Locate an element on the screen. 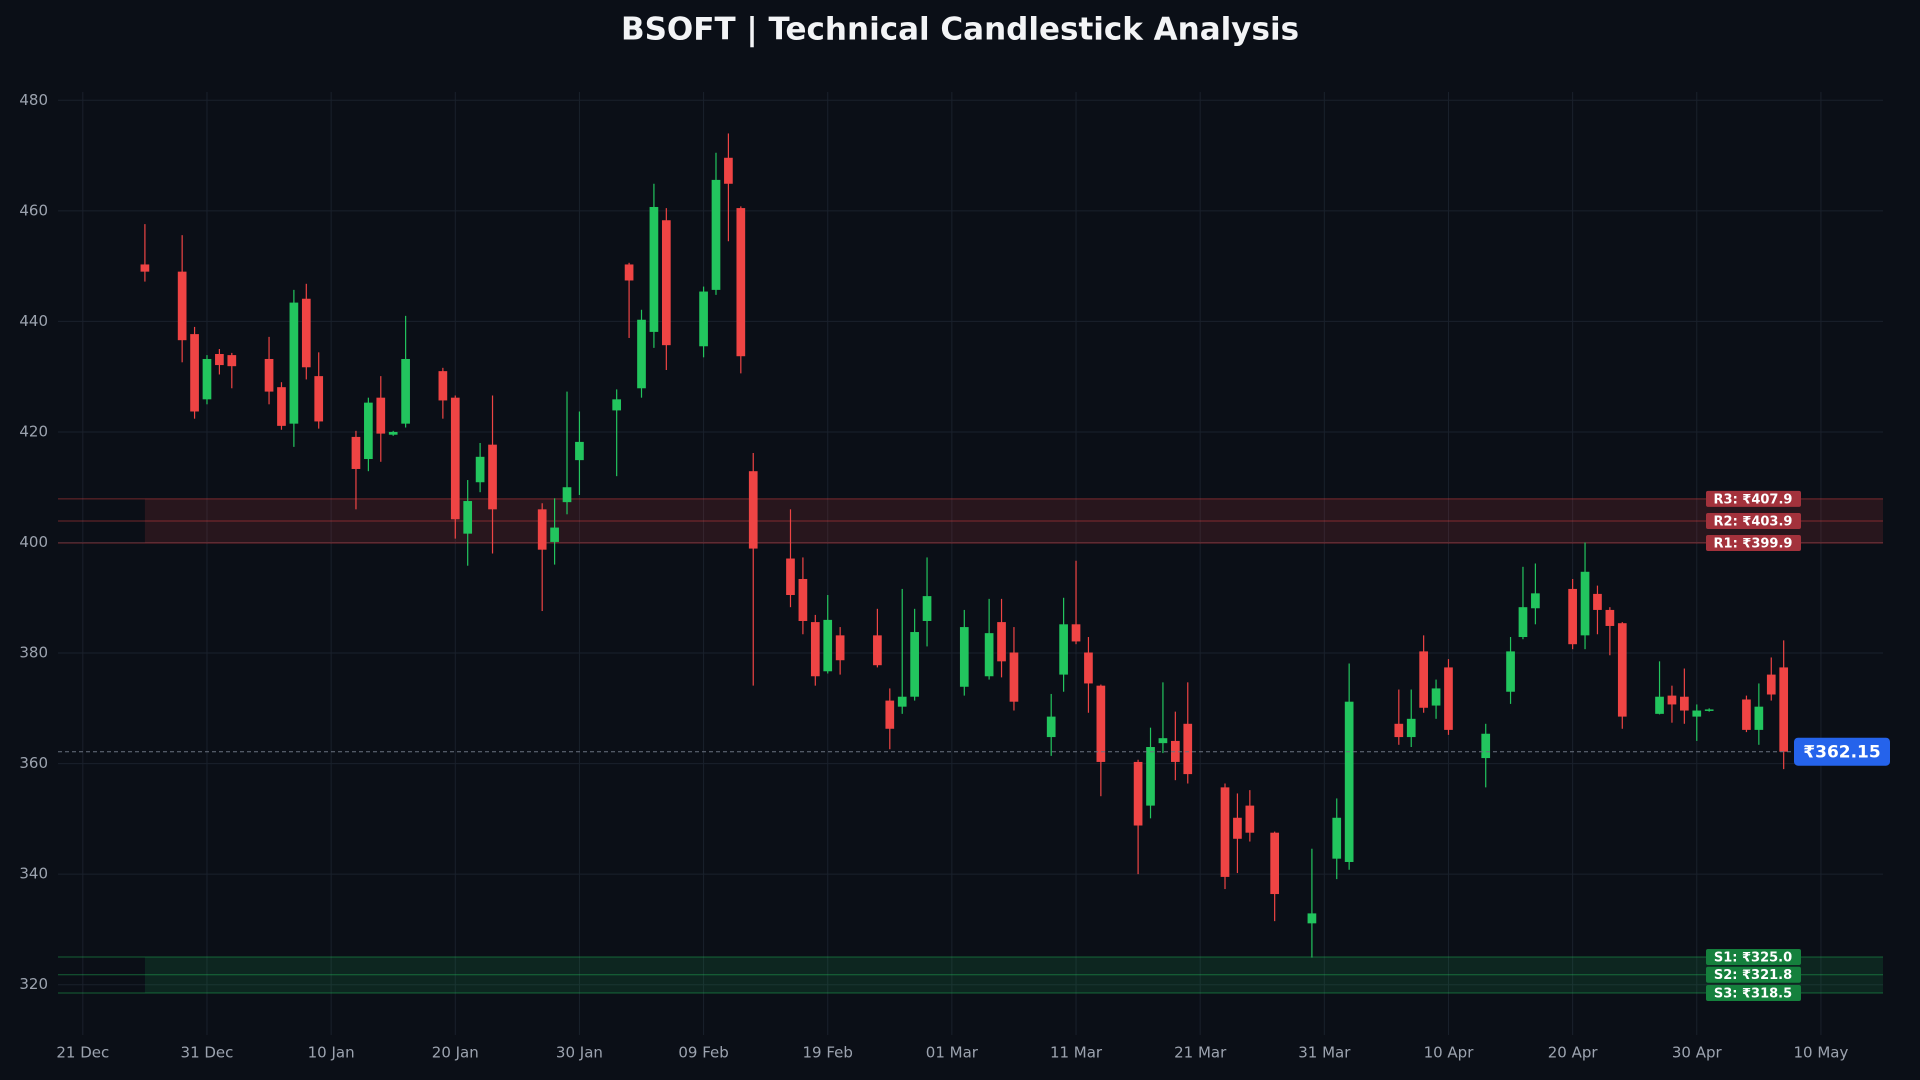 The width and height of the screenshot is (1920, 1080). x-tick-label: 01 Mar is located at coordinates (952, 1053).